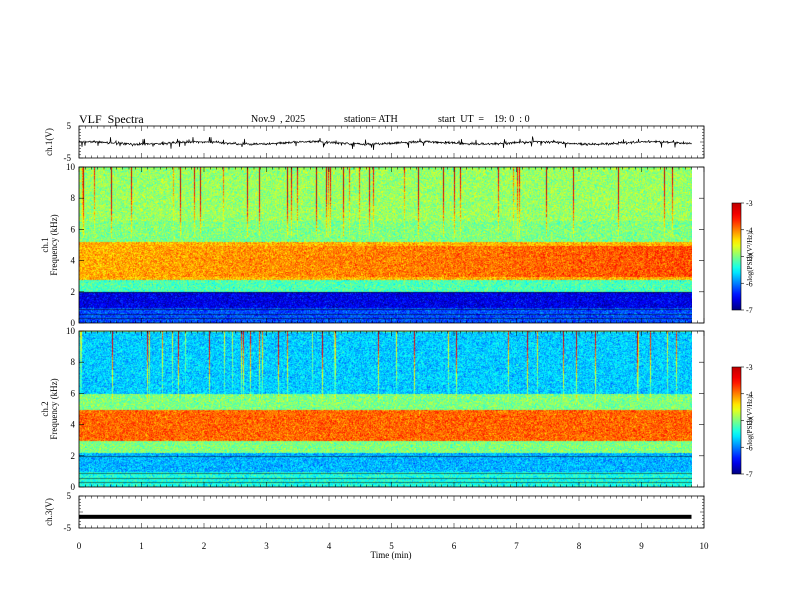 This screenshot has width=792, height=612. Describe the element at coordinates (705, 546) in the screenshot. I see `x-tick-label: 10` at that location.